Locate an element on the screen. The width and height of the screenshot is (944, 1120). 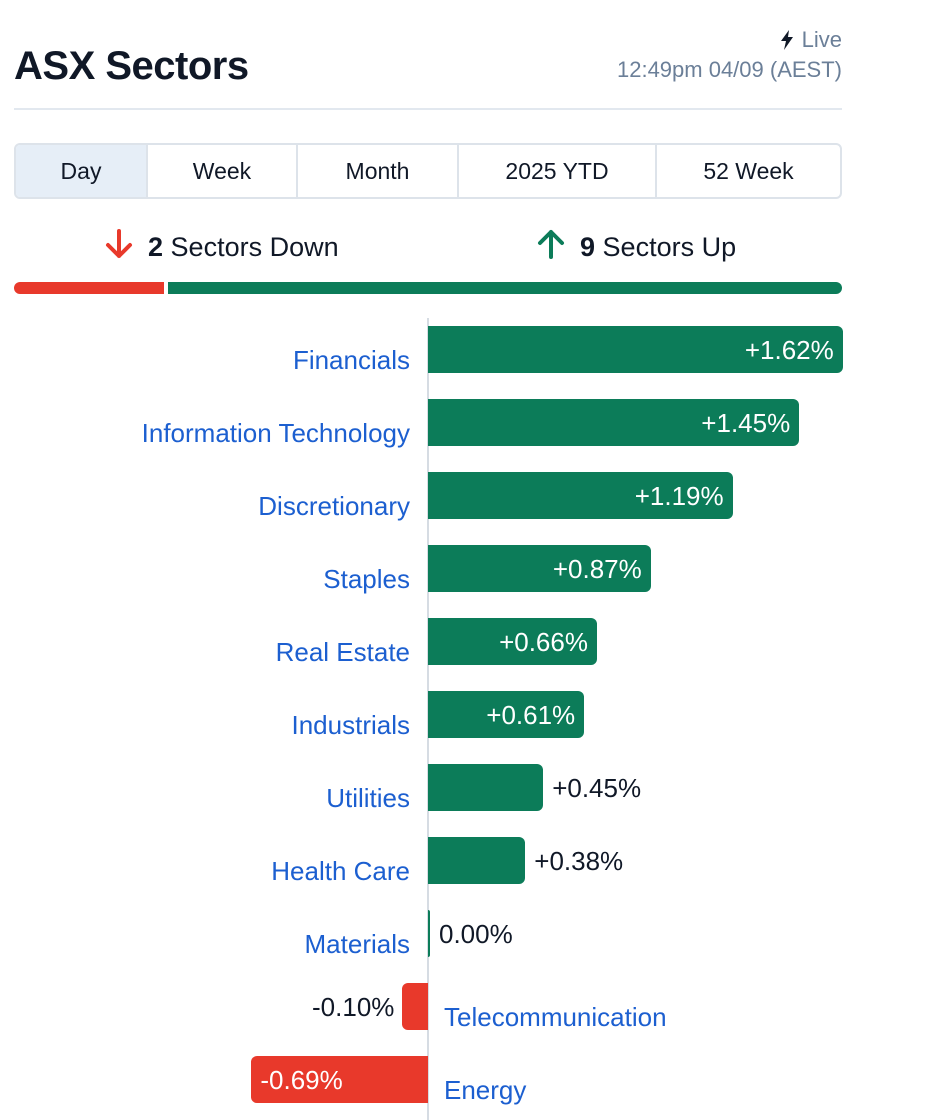
value-label-real-estate: +0.66% is located at coordinates (543, 642).